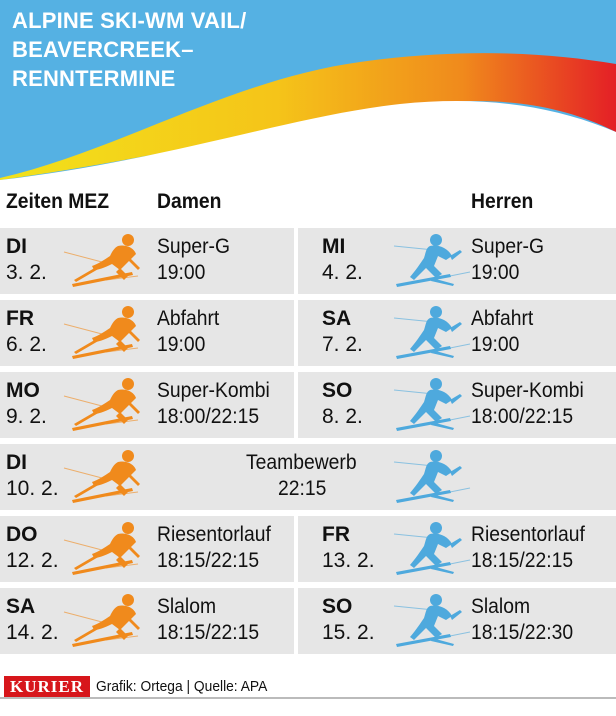 The width and height of the screenshot is (616, 716). I want to click on schedule-cell-men: SO 8. 2. Super-Kombi 18:00/22:15, so click(457, 405).